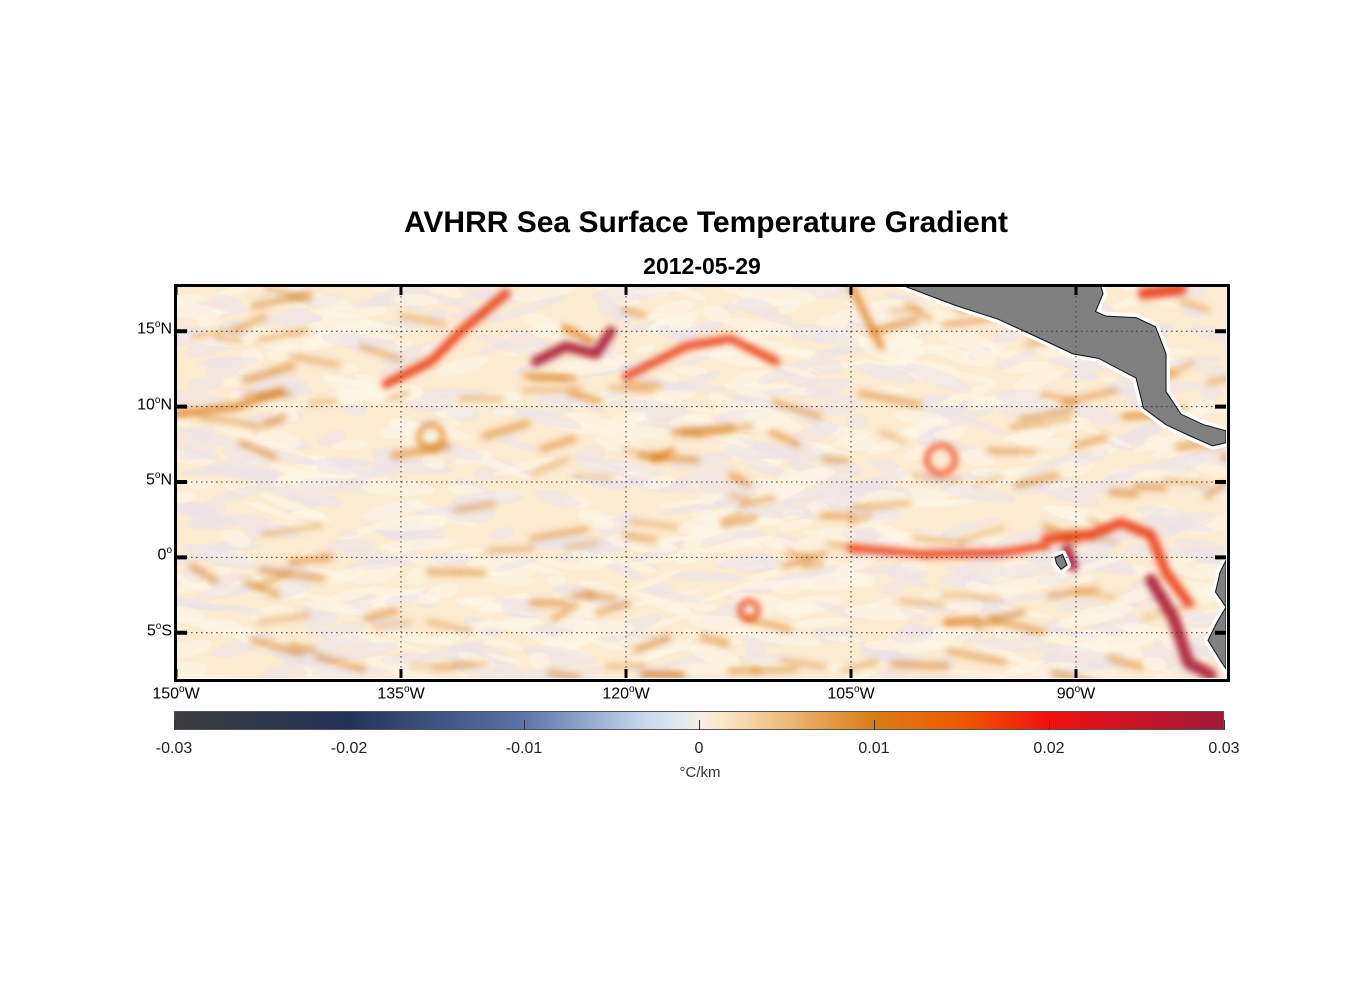 The width and height of the screenshot is (1356, 1000). I want to click on x-tick-label: 120oW, so click(626, 693).